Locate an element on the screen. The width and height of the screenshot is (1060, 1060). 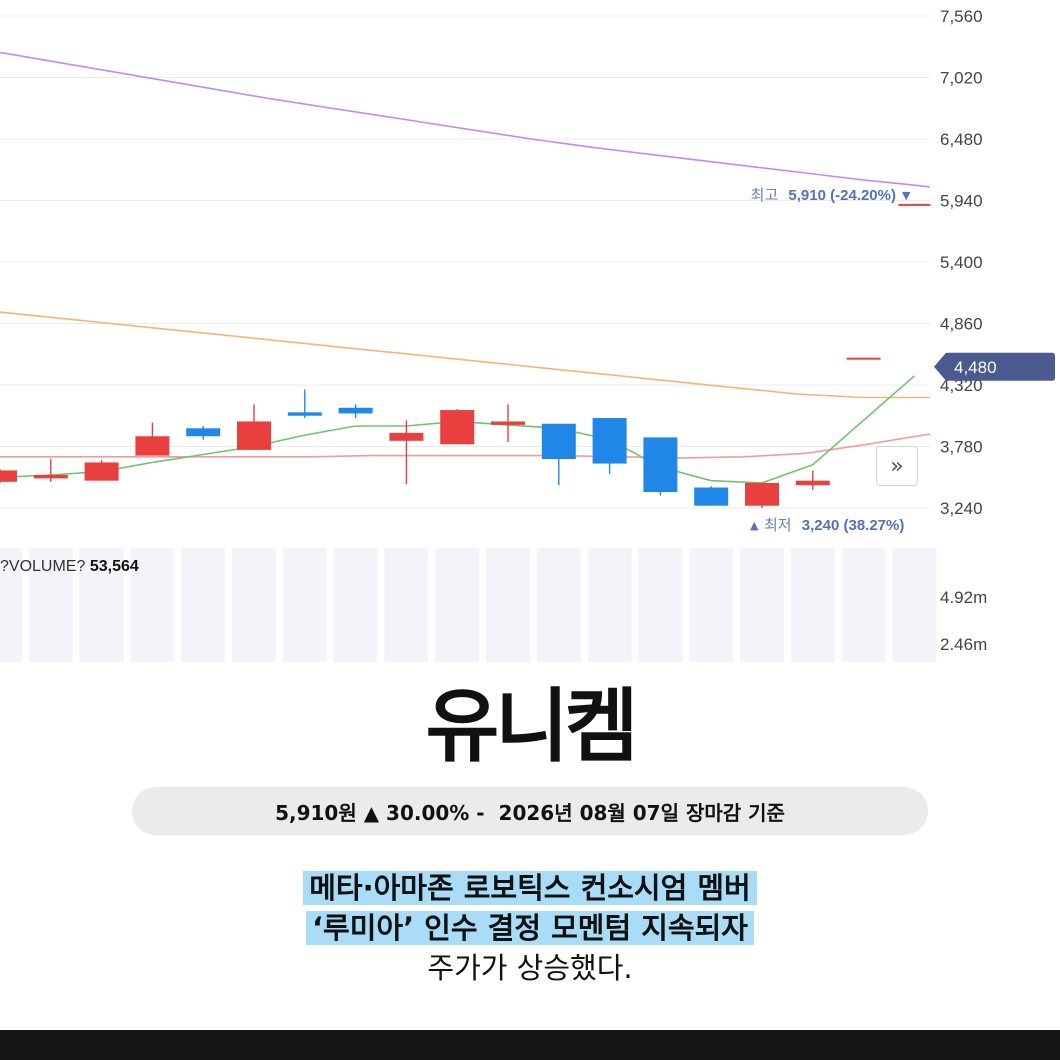
current-price-tag: 4,480 is located at coordinates (994, 366).